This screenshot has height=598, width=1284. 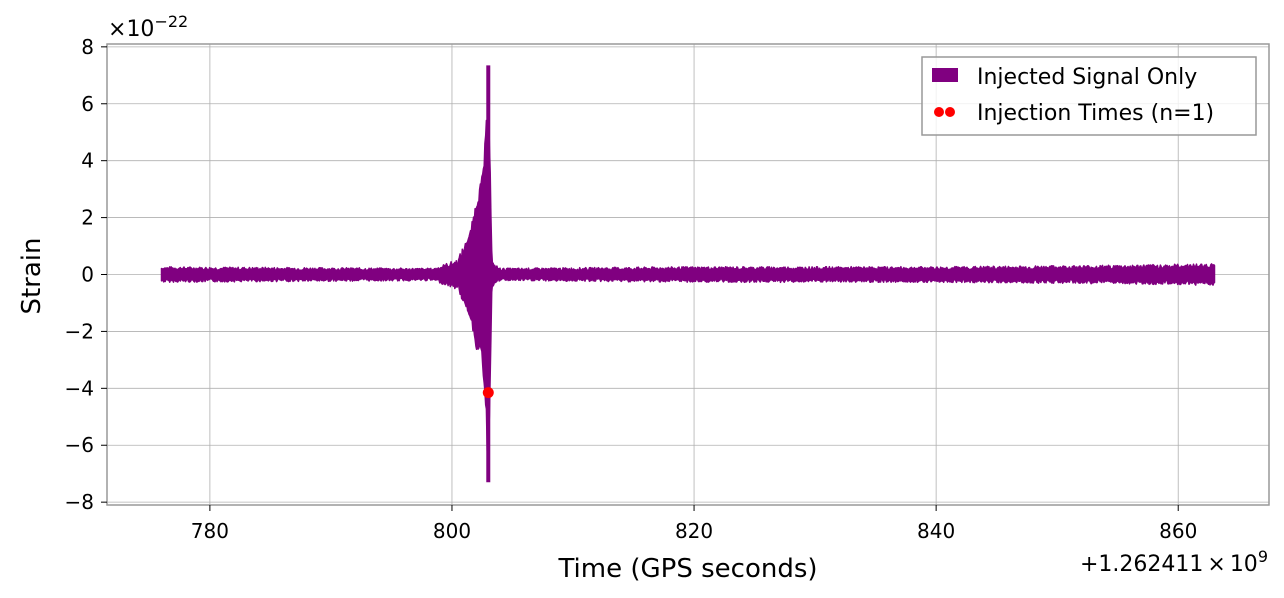 I want to click on y-tick-label: −8, so click(x=79, y=502).